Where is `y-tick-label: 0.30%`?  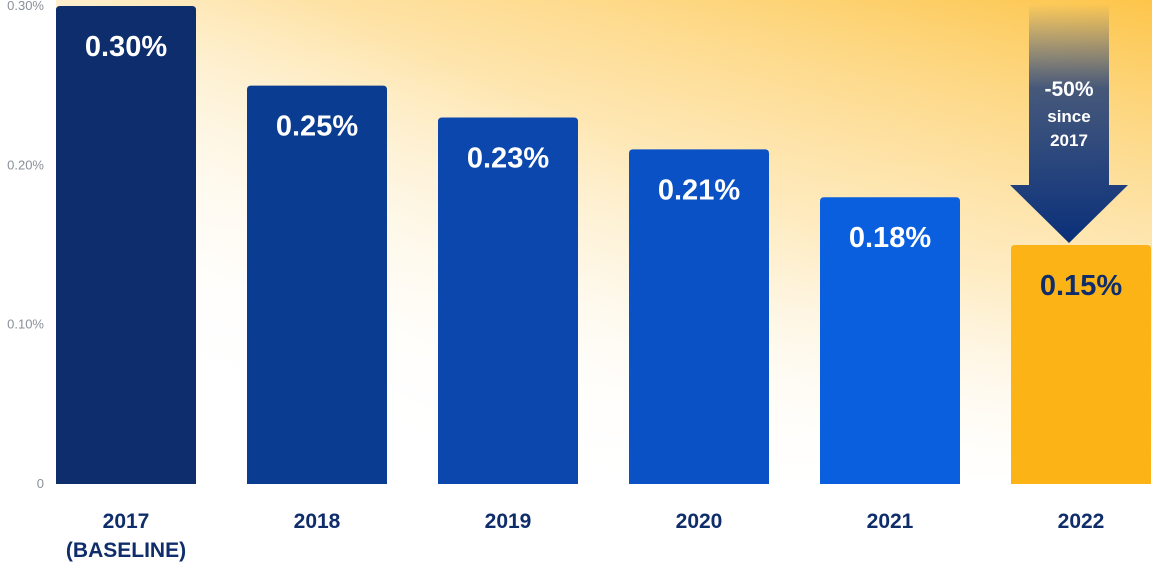
y-tick-label: 0.30% is located at coordinates (25, 6).